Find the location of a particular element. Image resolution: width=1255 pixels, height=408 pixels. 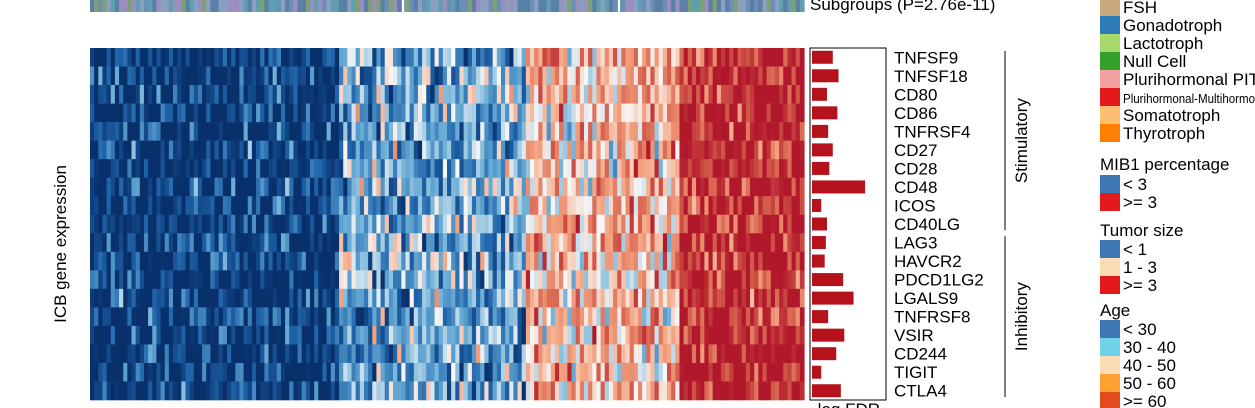

fdr-bar is located at coordinates (828, 280).